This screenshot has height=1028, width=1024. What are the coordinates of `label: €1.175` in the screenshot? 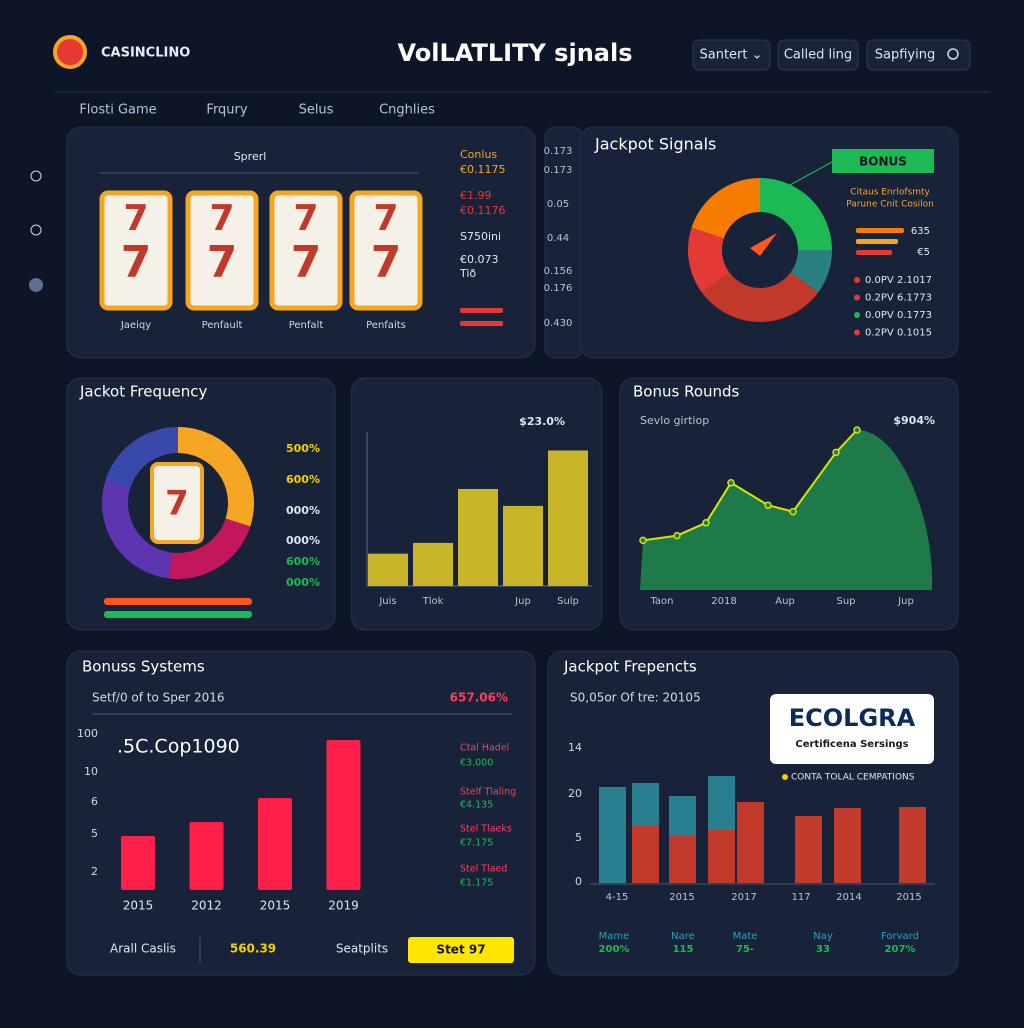 It's located at (476, 883).